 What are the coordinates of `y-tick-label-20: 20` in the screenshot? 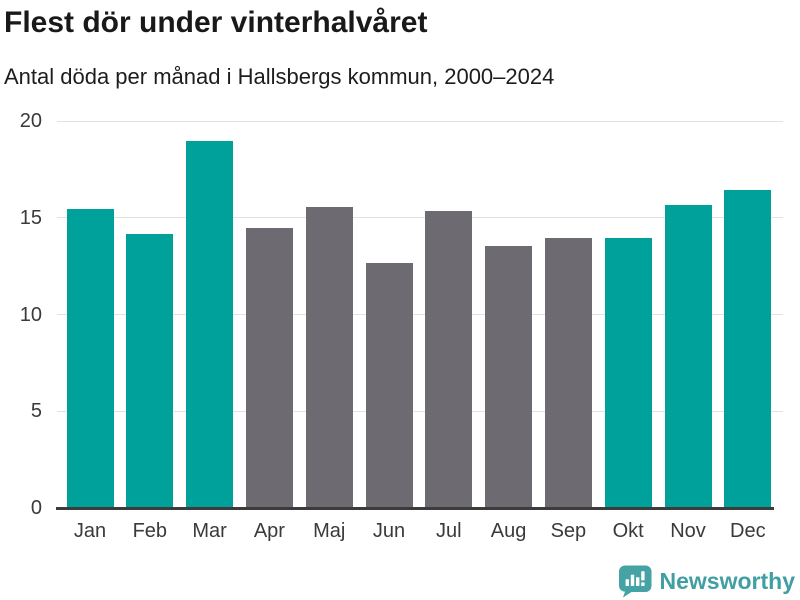 It's located at (30, 121).